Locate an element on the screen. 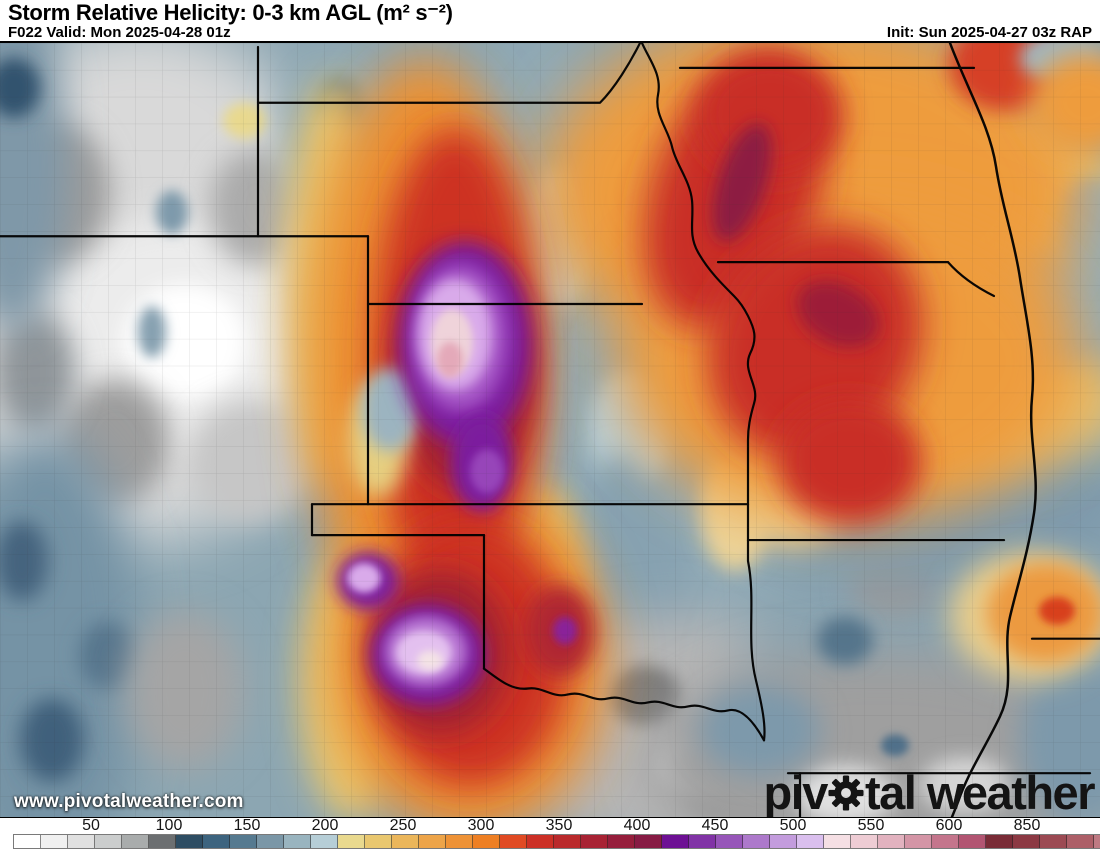 The width and height of the screenshot is (1100, 850). colorbar-tick: 100 is located at coordinates (169, 825).